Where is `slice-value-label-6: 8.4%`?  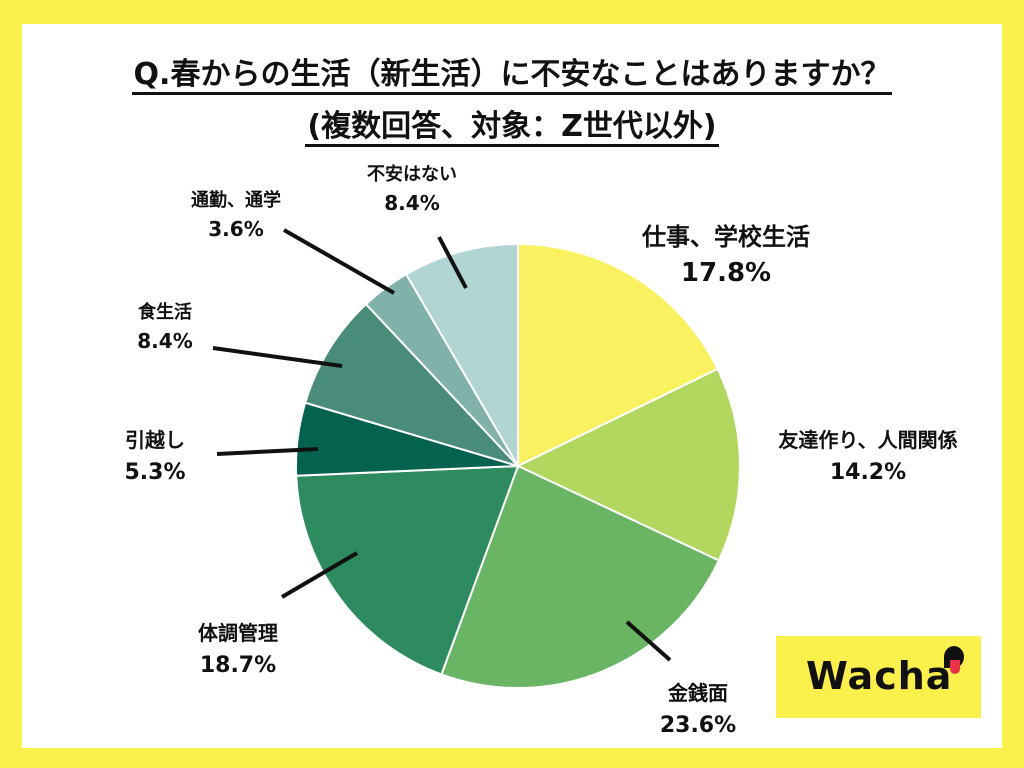 slice-value-label-6: 8.4% is located at coordinates (164, 341).